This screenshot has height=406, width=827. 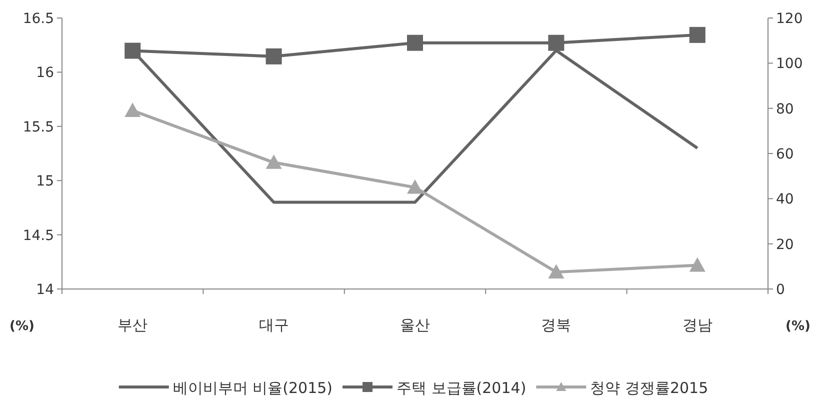 What do you see at coordinates (556, 325) in the screenshot?
I see `x-tick-label: 경북` at bounding box center [556, 325].